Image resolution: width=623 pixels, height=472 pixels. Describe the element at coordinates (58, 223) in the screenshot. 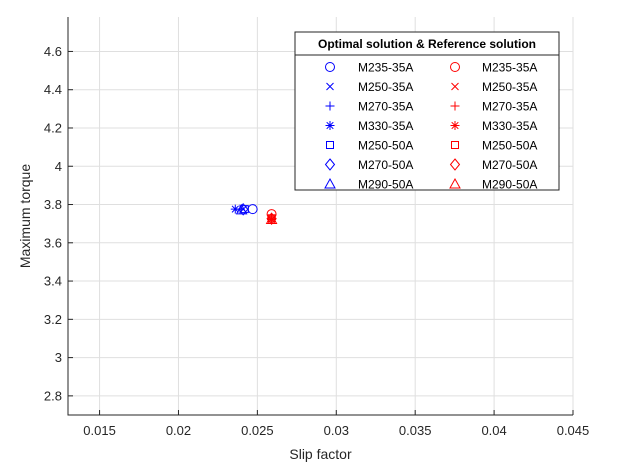

I see `y-axis-ticks: 2.8 3 3.2 3.4 3.6 3.8 4 4.2 4.4 4.6` at that location.